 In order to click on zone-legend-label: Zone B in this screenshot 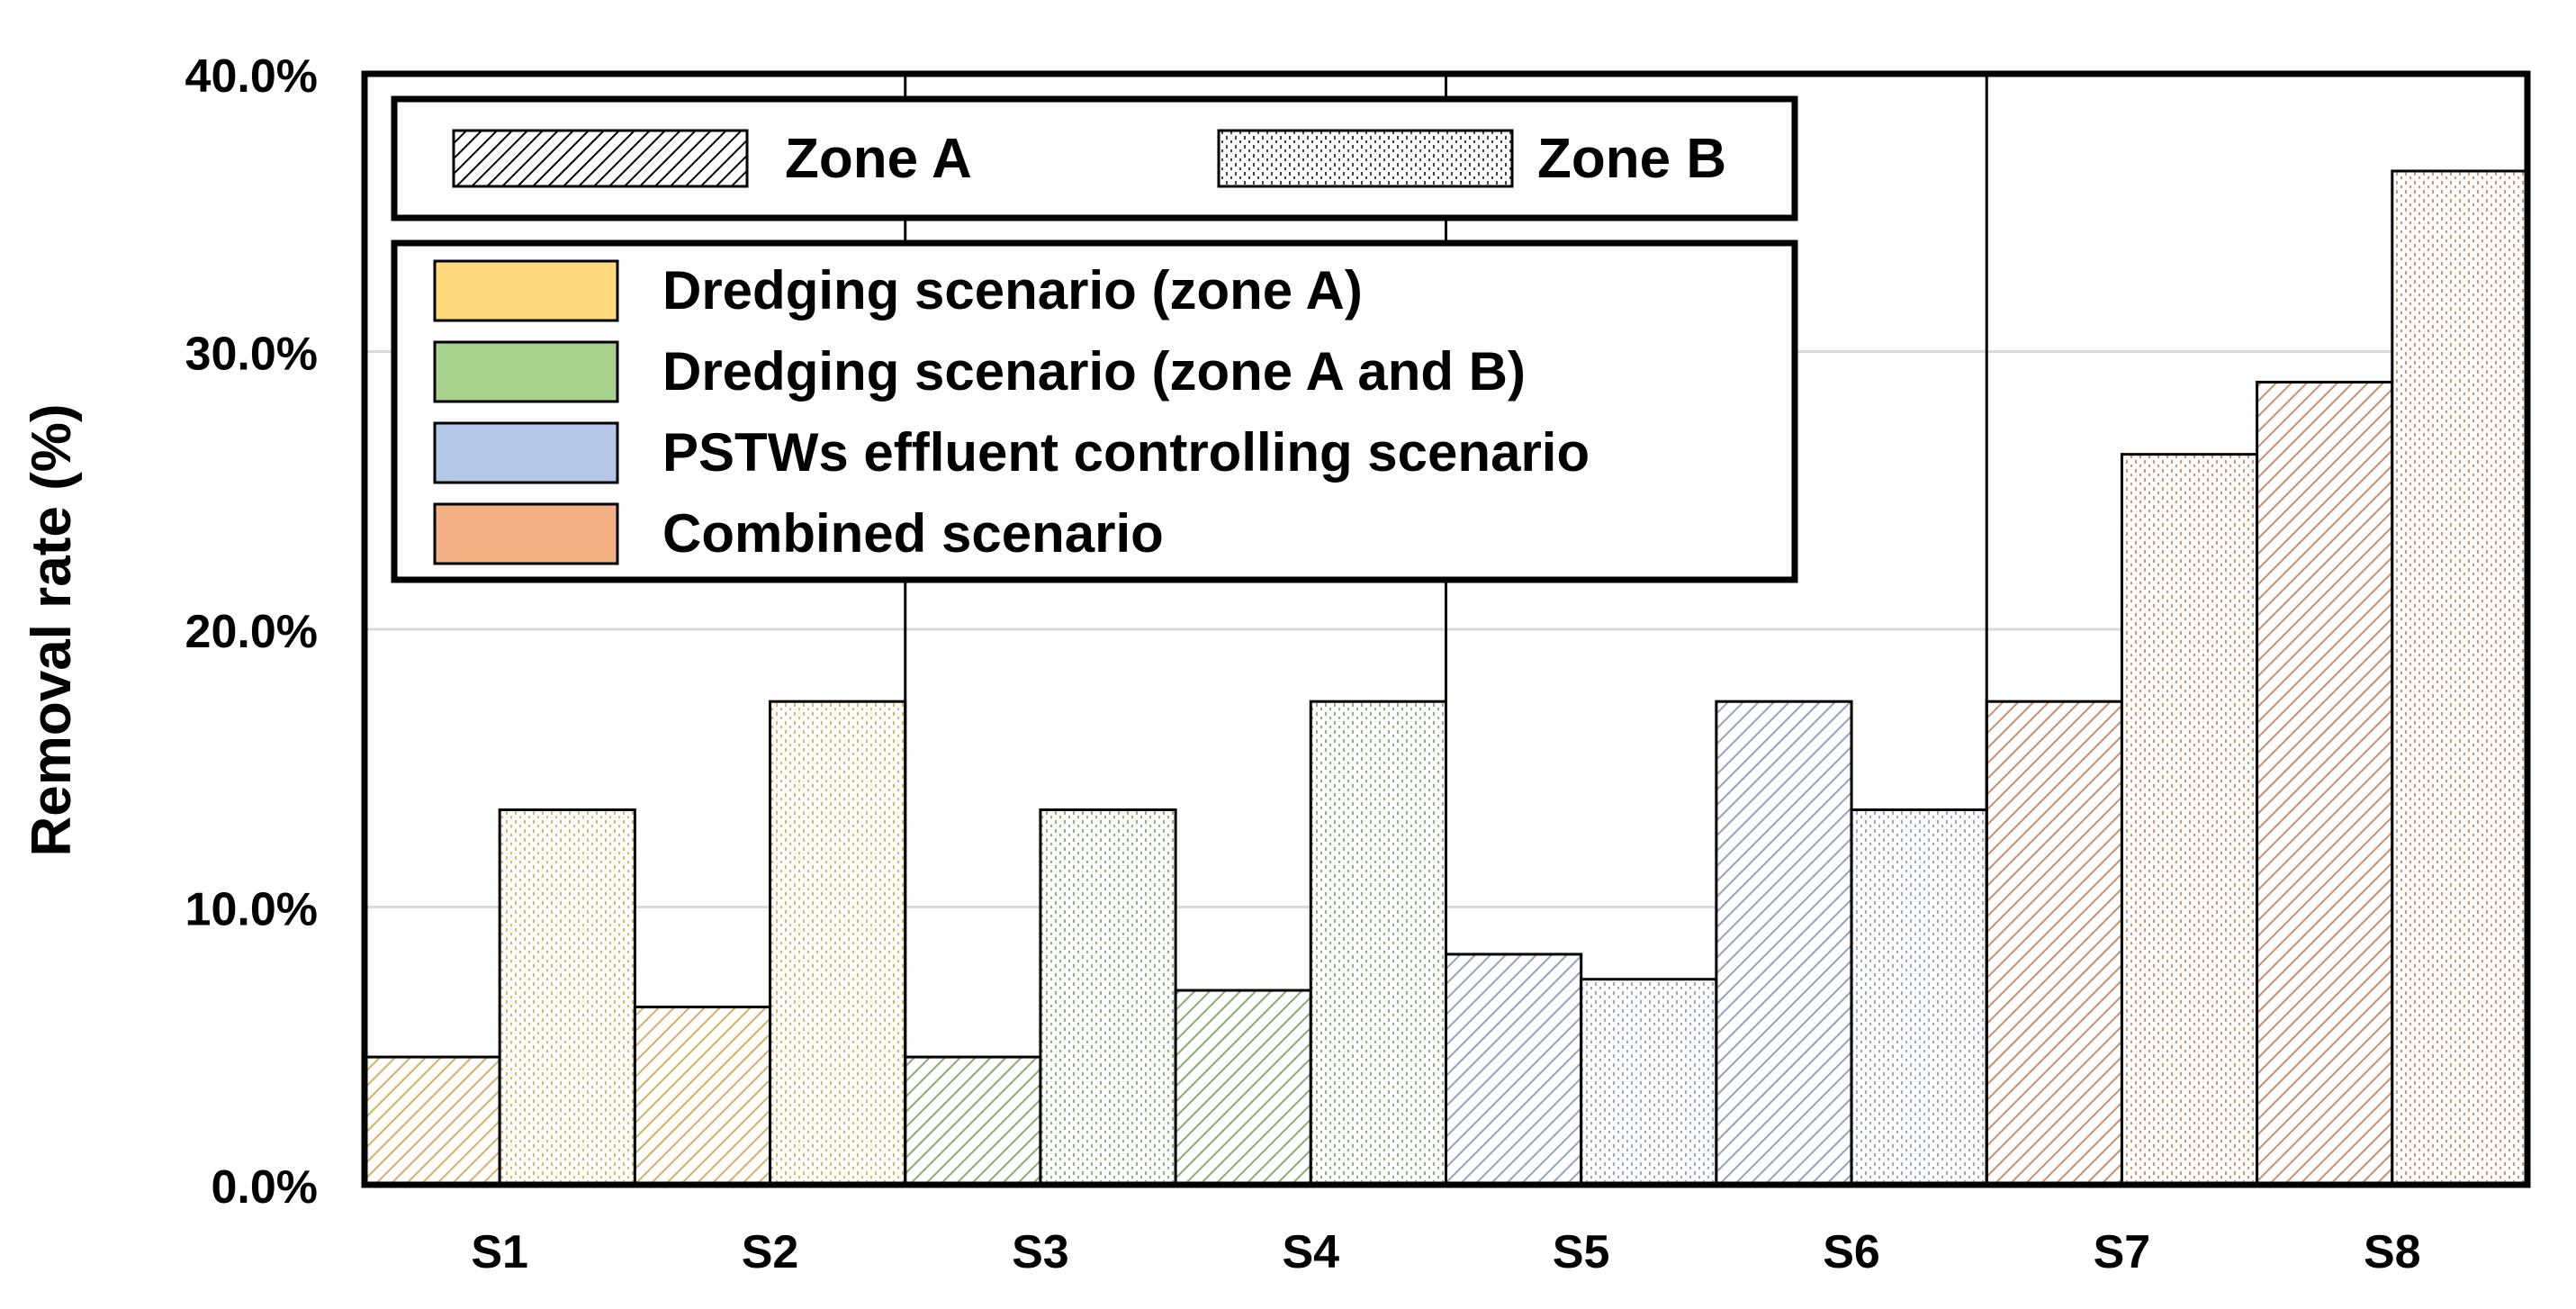, I will do `click(1631, 159)`.